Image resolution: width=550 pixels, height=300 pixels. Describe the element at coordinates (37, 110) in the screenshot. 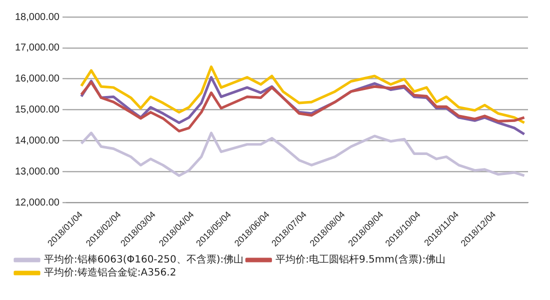

I see `y-tick-label: 15,000.00` at that location.